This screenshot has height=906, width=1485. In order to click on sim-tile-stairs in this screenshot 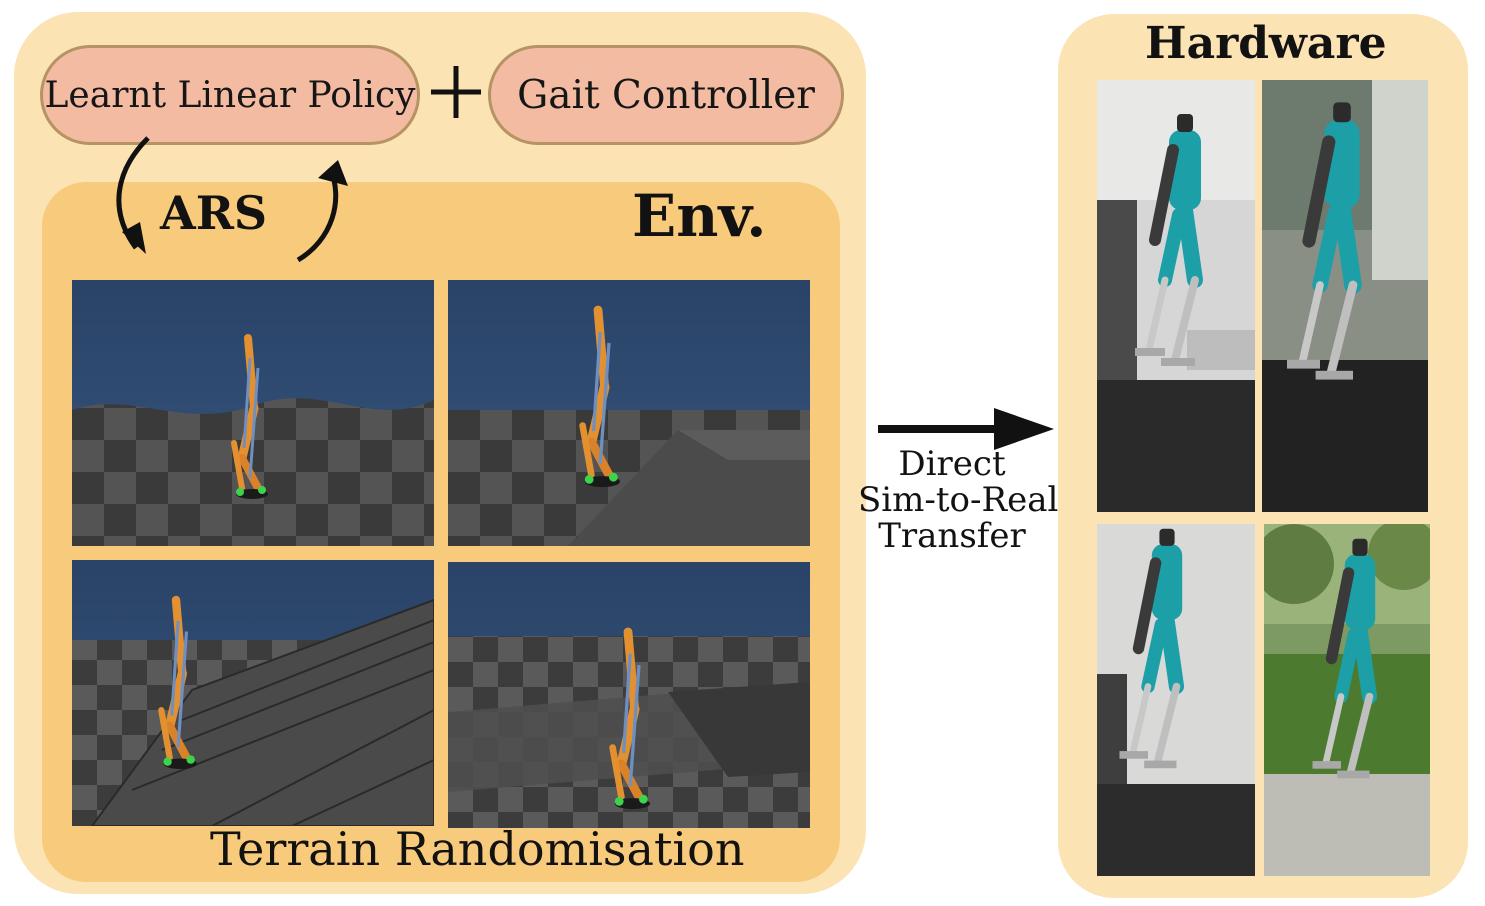, I will do `click(253, 693)`.